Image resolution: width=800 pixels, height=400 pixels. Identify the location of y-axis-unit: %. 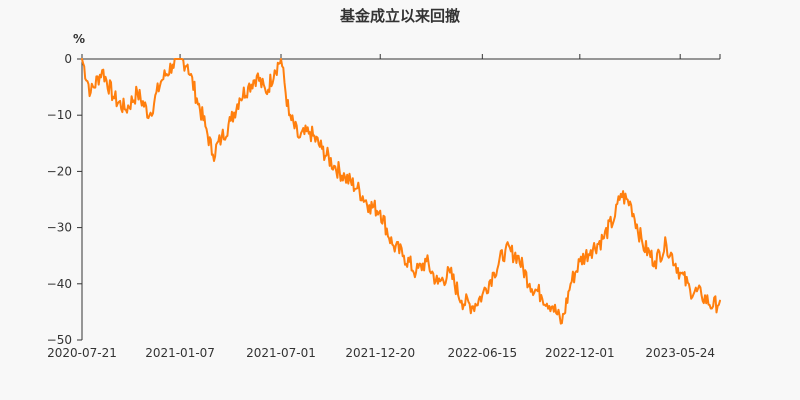
(79, 39).